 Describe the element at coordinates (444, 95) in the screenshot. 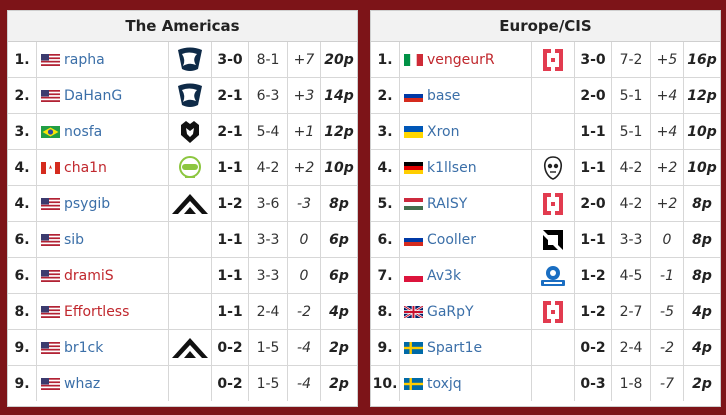

I see `player-link: base` at that location.